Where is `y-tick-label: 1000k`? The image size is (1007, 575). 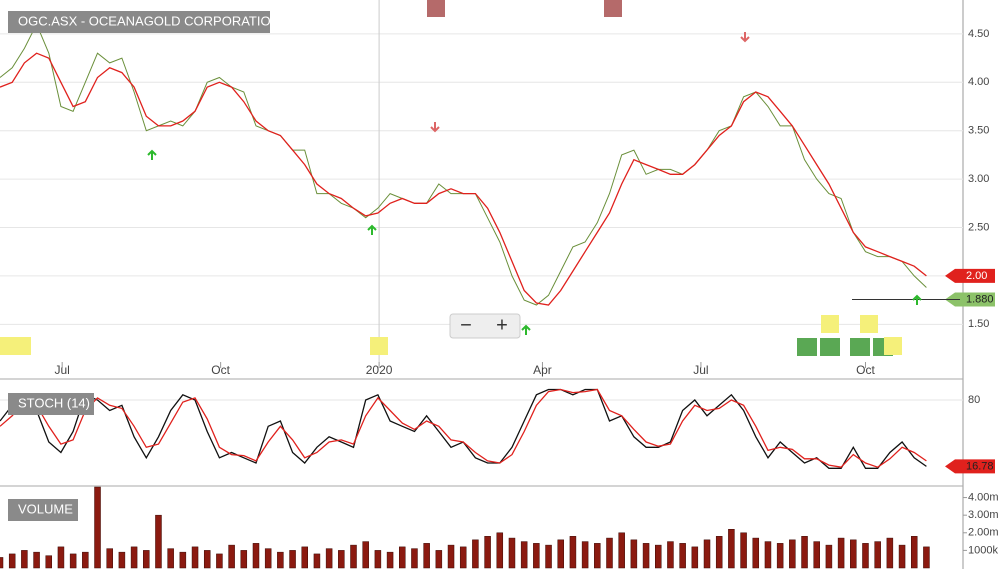 y-tick-label: 1000k is located at coordinates (983, 550).